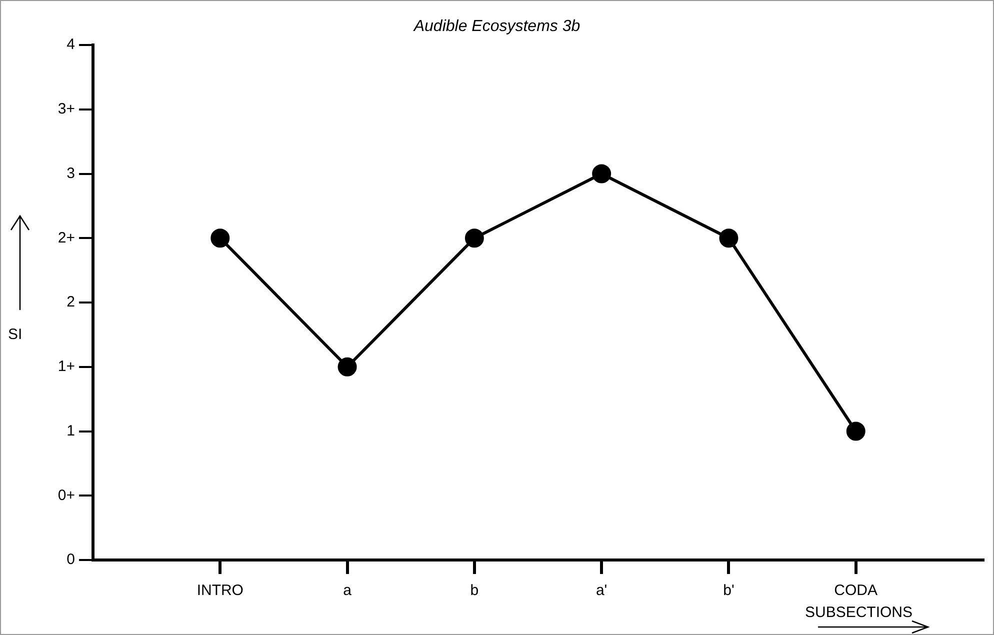  I want to click on y-tick-label: 0+, so click(67, 495).